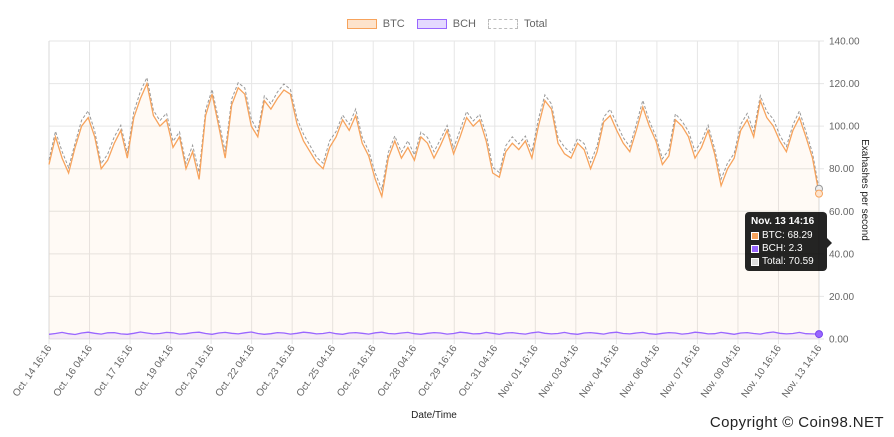  Describe the element at coordinates (535, 24) in the screenshot. I see `legend-label-total: Total` at that location.